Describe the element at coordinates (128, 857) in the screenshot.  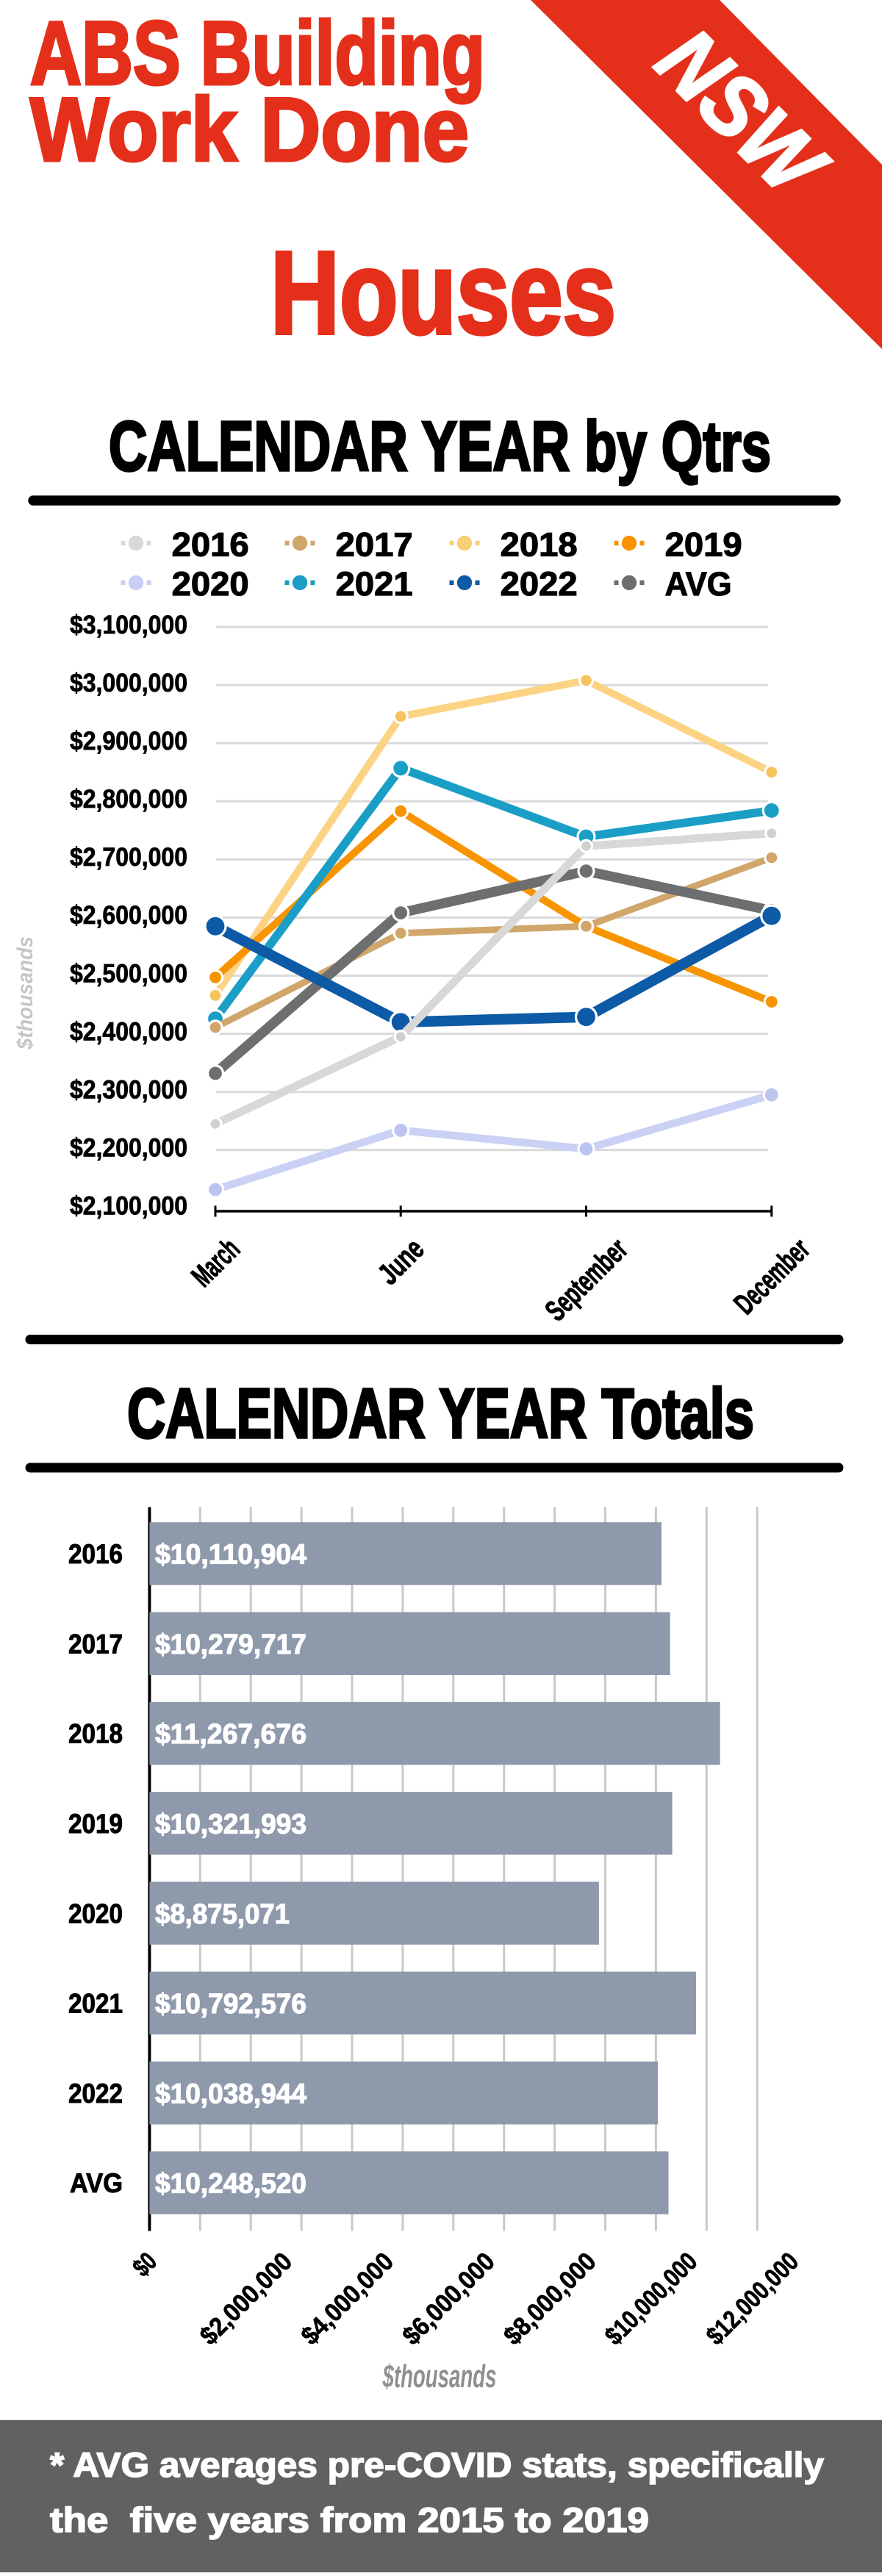
I see `svg-text: $2,700,000` at that location.